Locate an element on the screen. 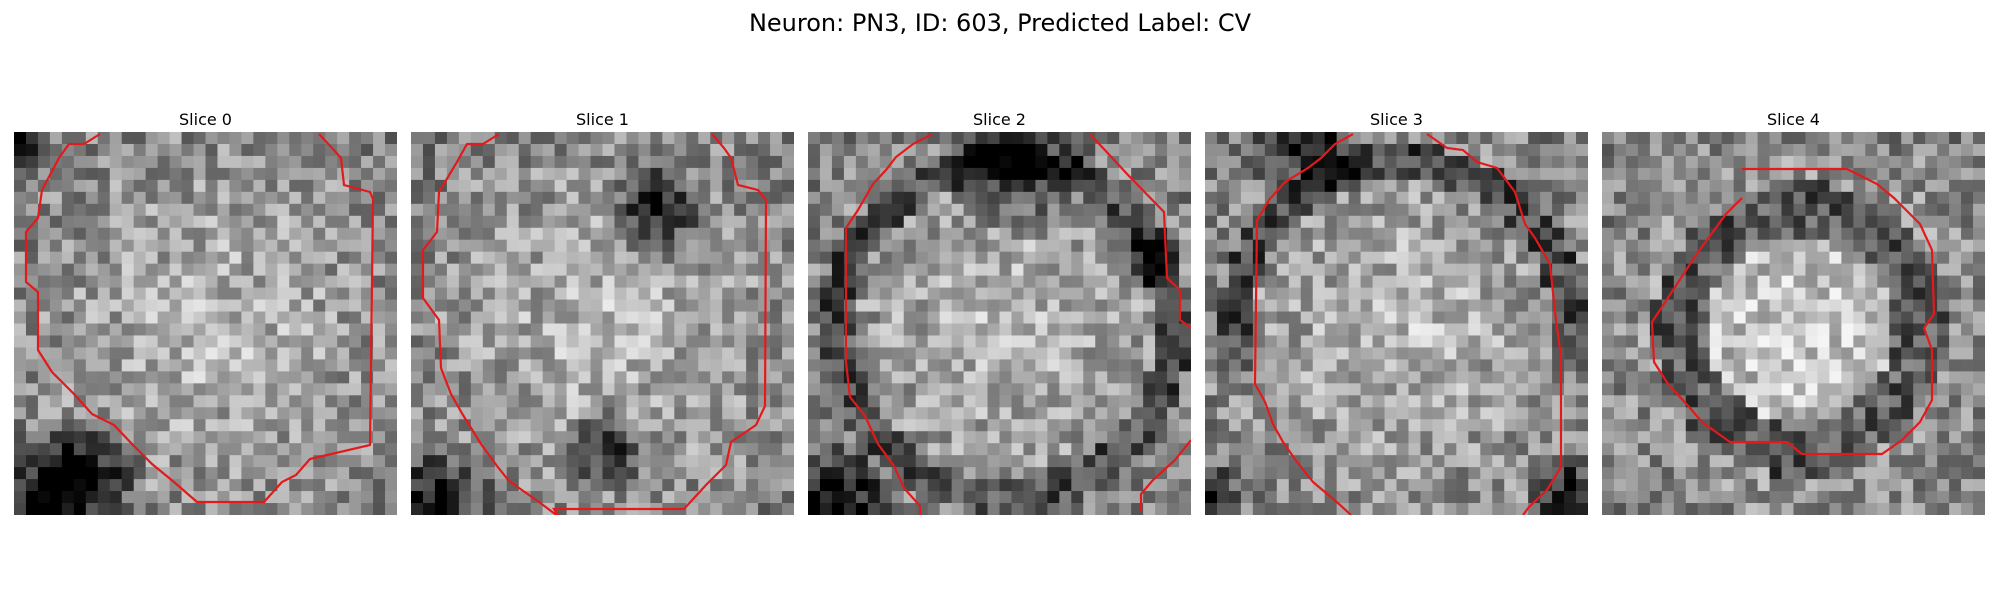  slice-panel: Slice 0 is located at coordinates (205, 311).